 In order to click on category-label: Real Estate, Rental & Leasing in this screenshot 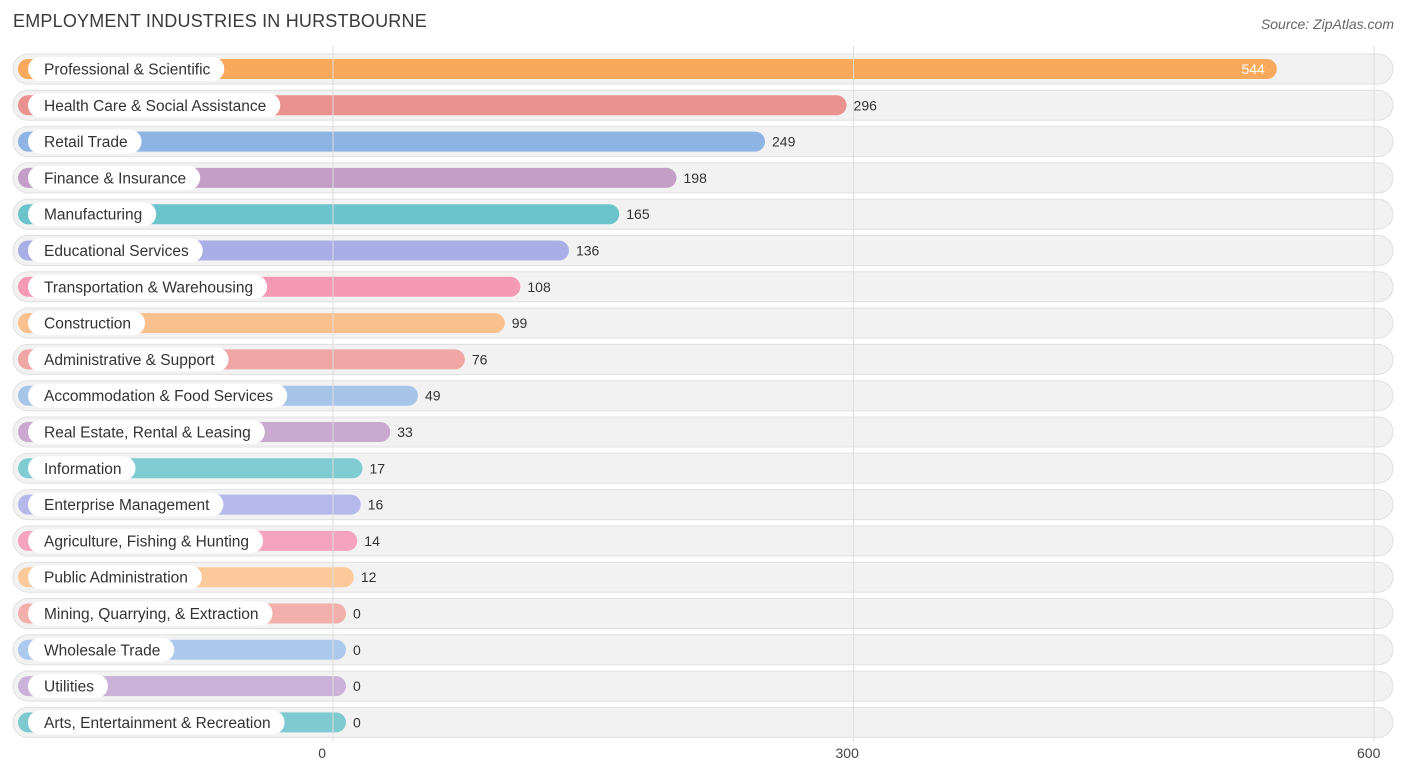, I will do `click(147, 433)`.